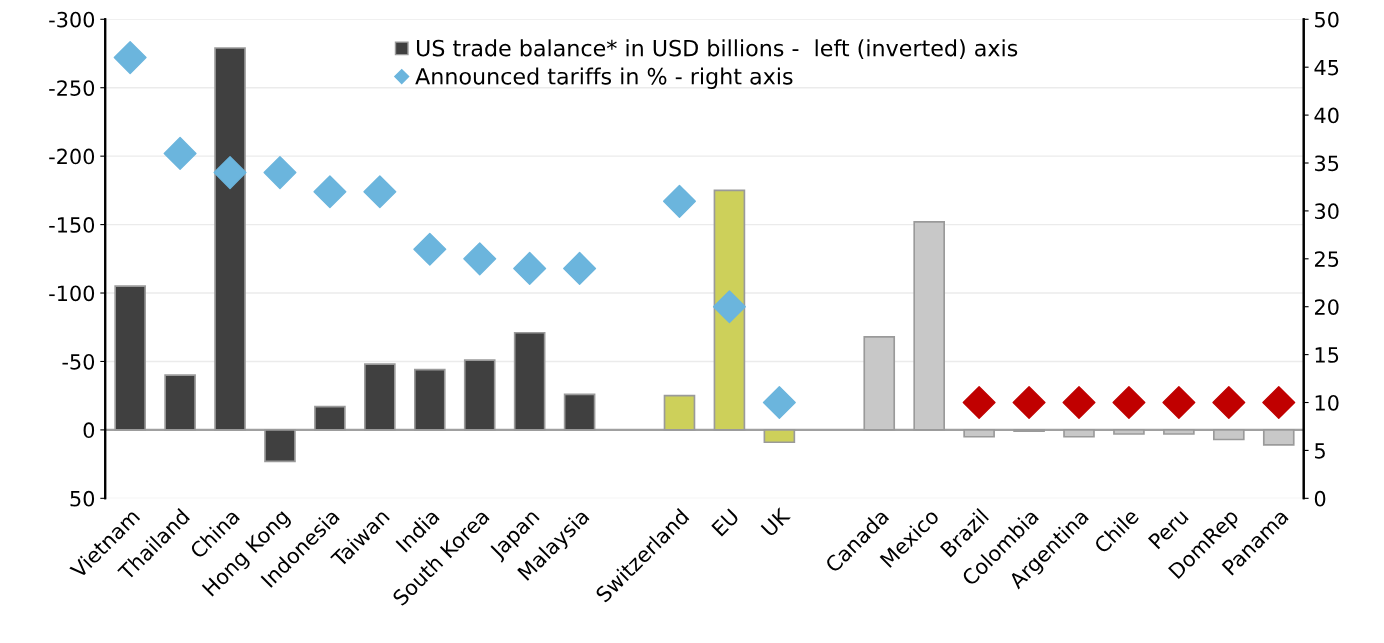 The image size is (1384, 643). Describe the element at coordinates (1326, 67) in the screenshot. I see `y2-tick-label: 45` at that location.